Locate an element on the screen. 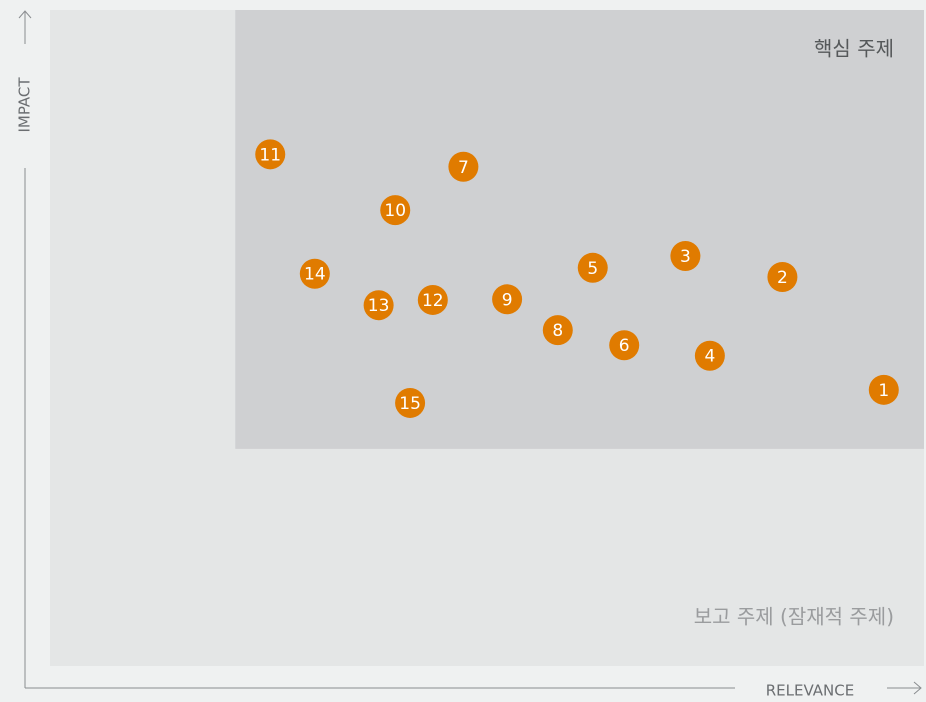 This screenshot has height=702, width=926. point-label: 10 is located at coordinates (395, 211).